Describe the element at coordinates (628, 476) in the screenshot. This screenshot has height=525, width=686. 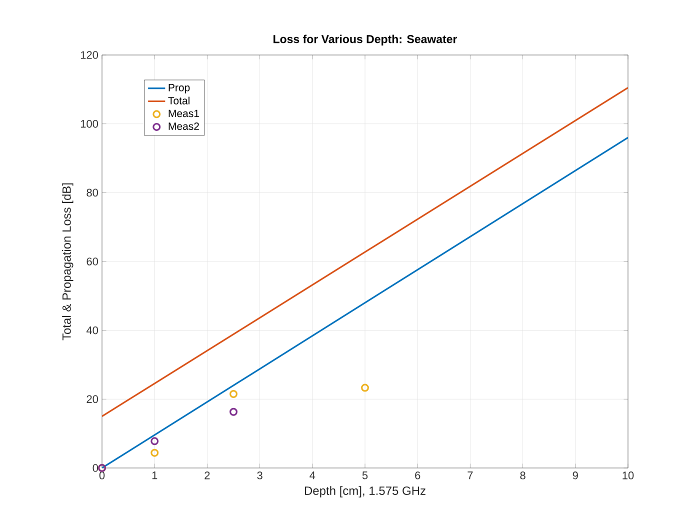
I see `x-tick-label: 10` at that location.